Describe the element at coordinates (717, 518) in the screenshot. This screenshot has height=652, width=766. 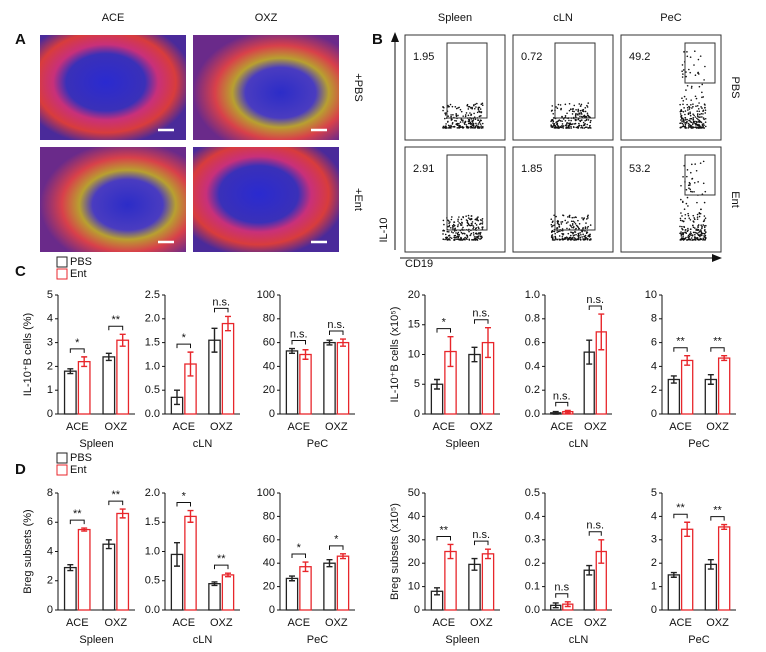
I see `significance-bracket` at that location.